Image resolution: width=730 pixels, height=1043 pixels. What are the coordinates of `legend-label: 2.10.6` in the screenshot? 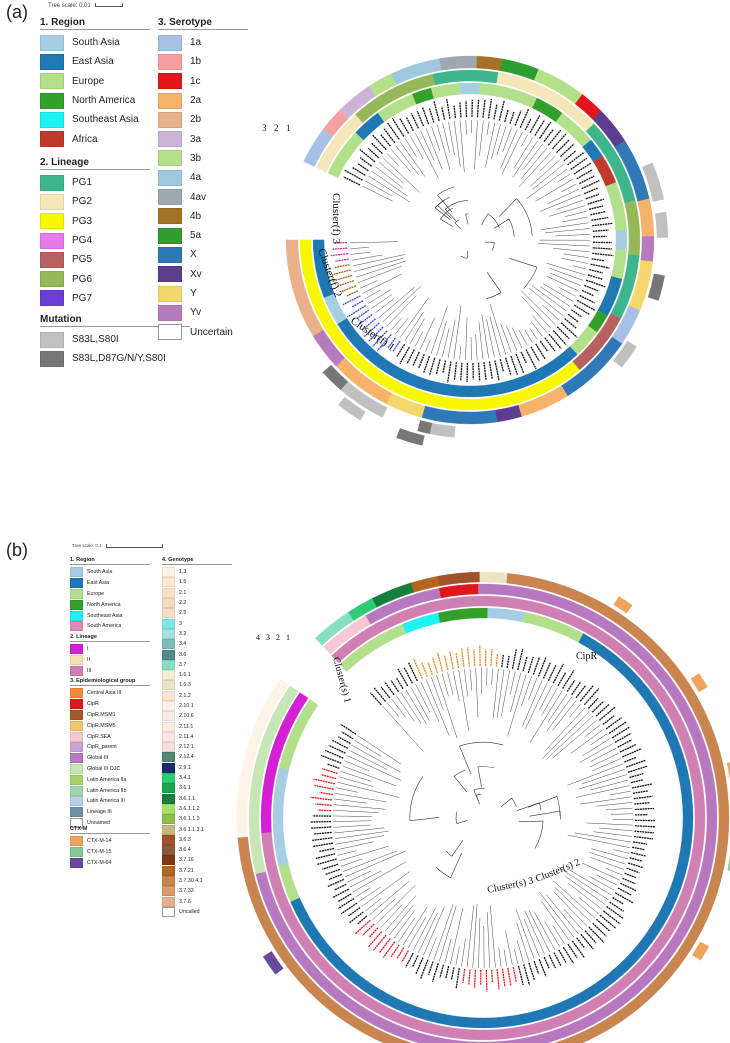 It's located at (186, 716).